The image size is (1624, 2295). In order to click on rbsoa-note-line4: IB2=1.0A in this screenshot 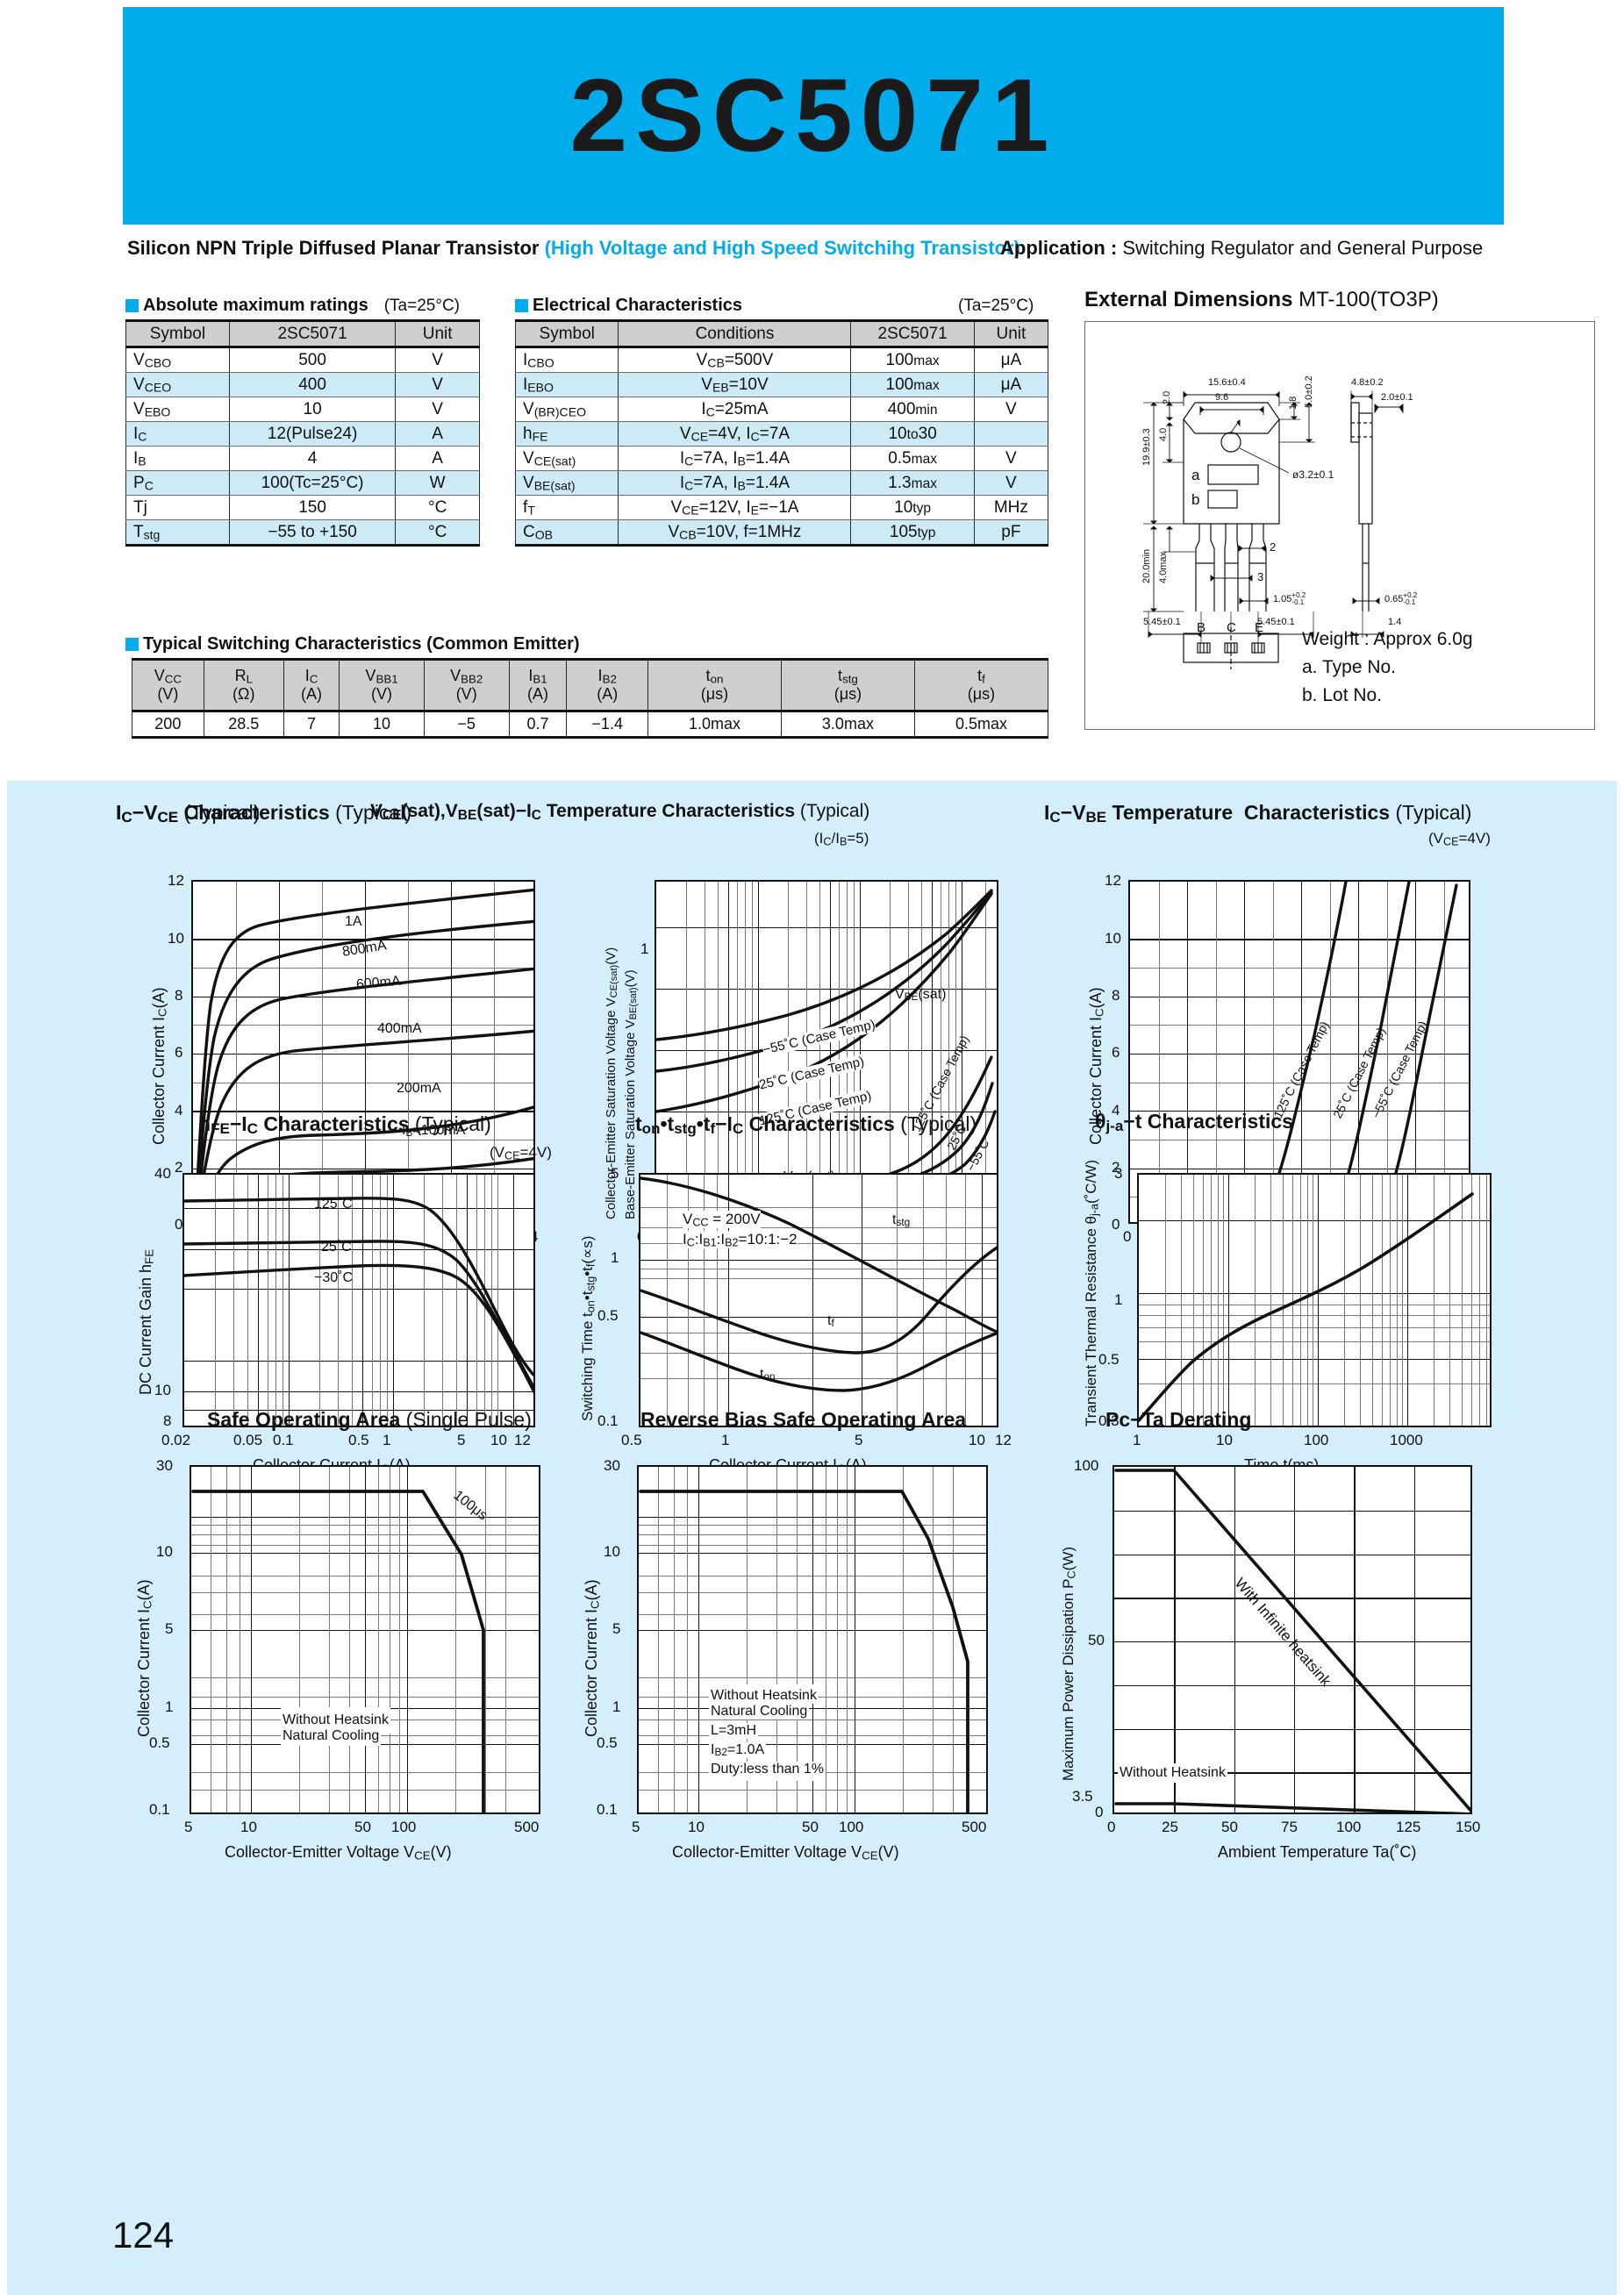, I will do `click(738, 1750)`.